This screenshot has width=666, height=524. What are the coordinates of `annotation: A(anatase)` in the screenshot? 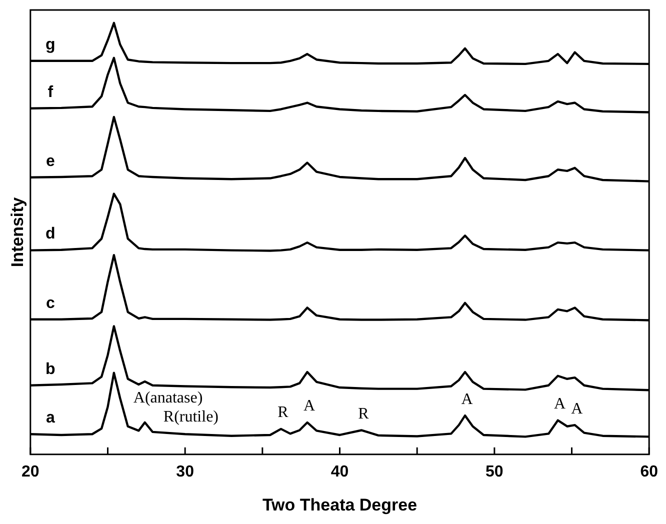 It's located at (168, 398).